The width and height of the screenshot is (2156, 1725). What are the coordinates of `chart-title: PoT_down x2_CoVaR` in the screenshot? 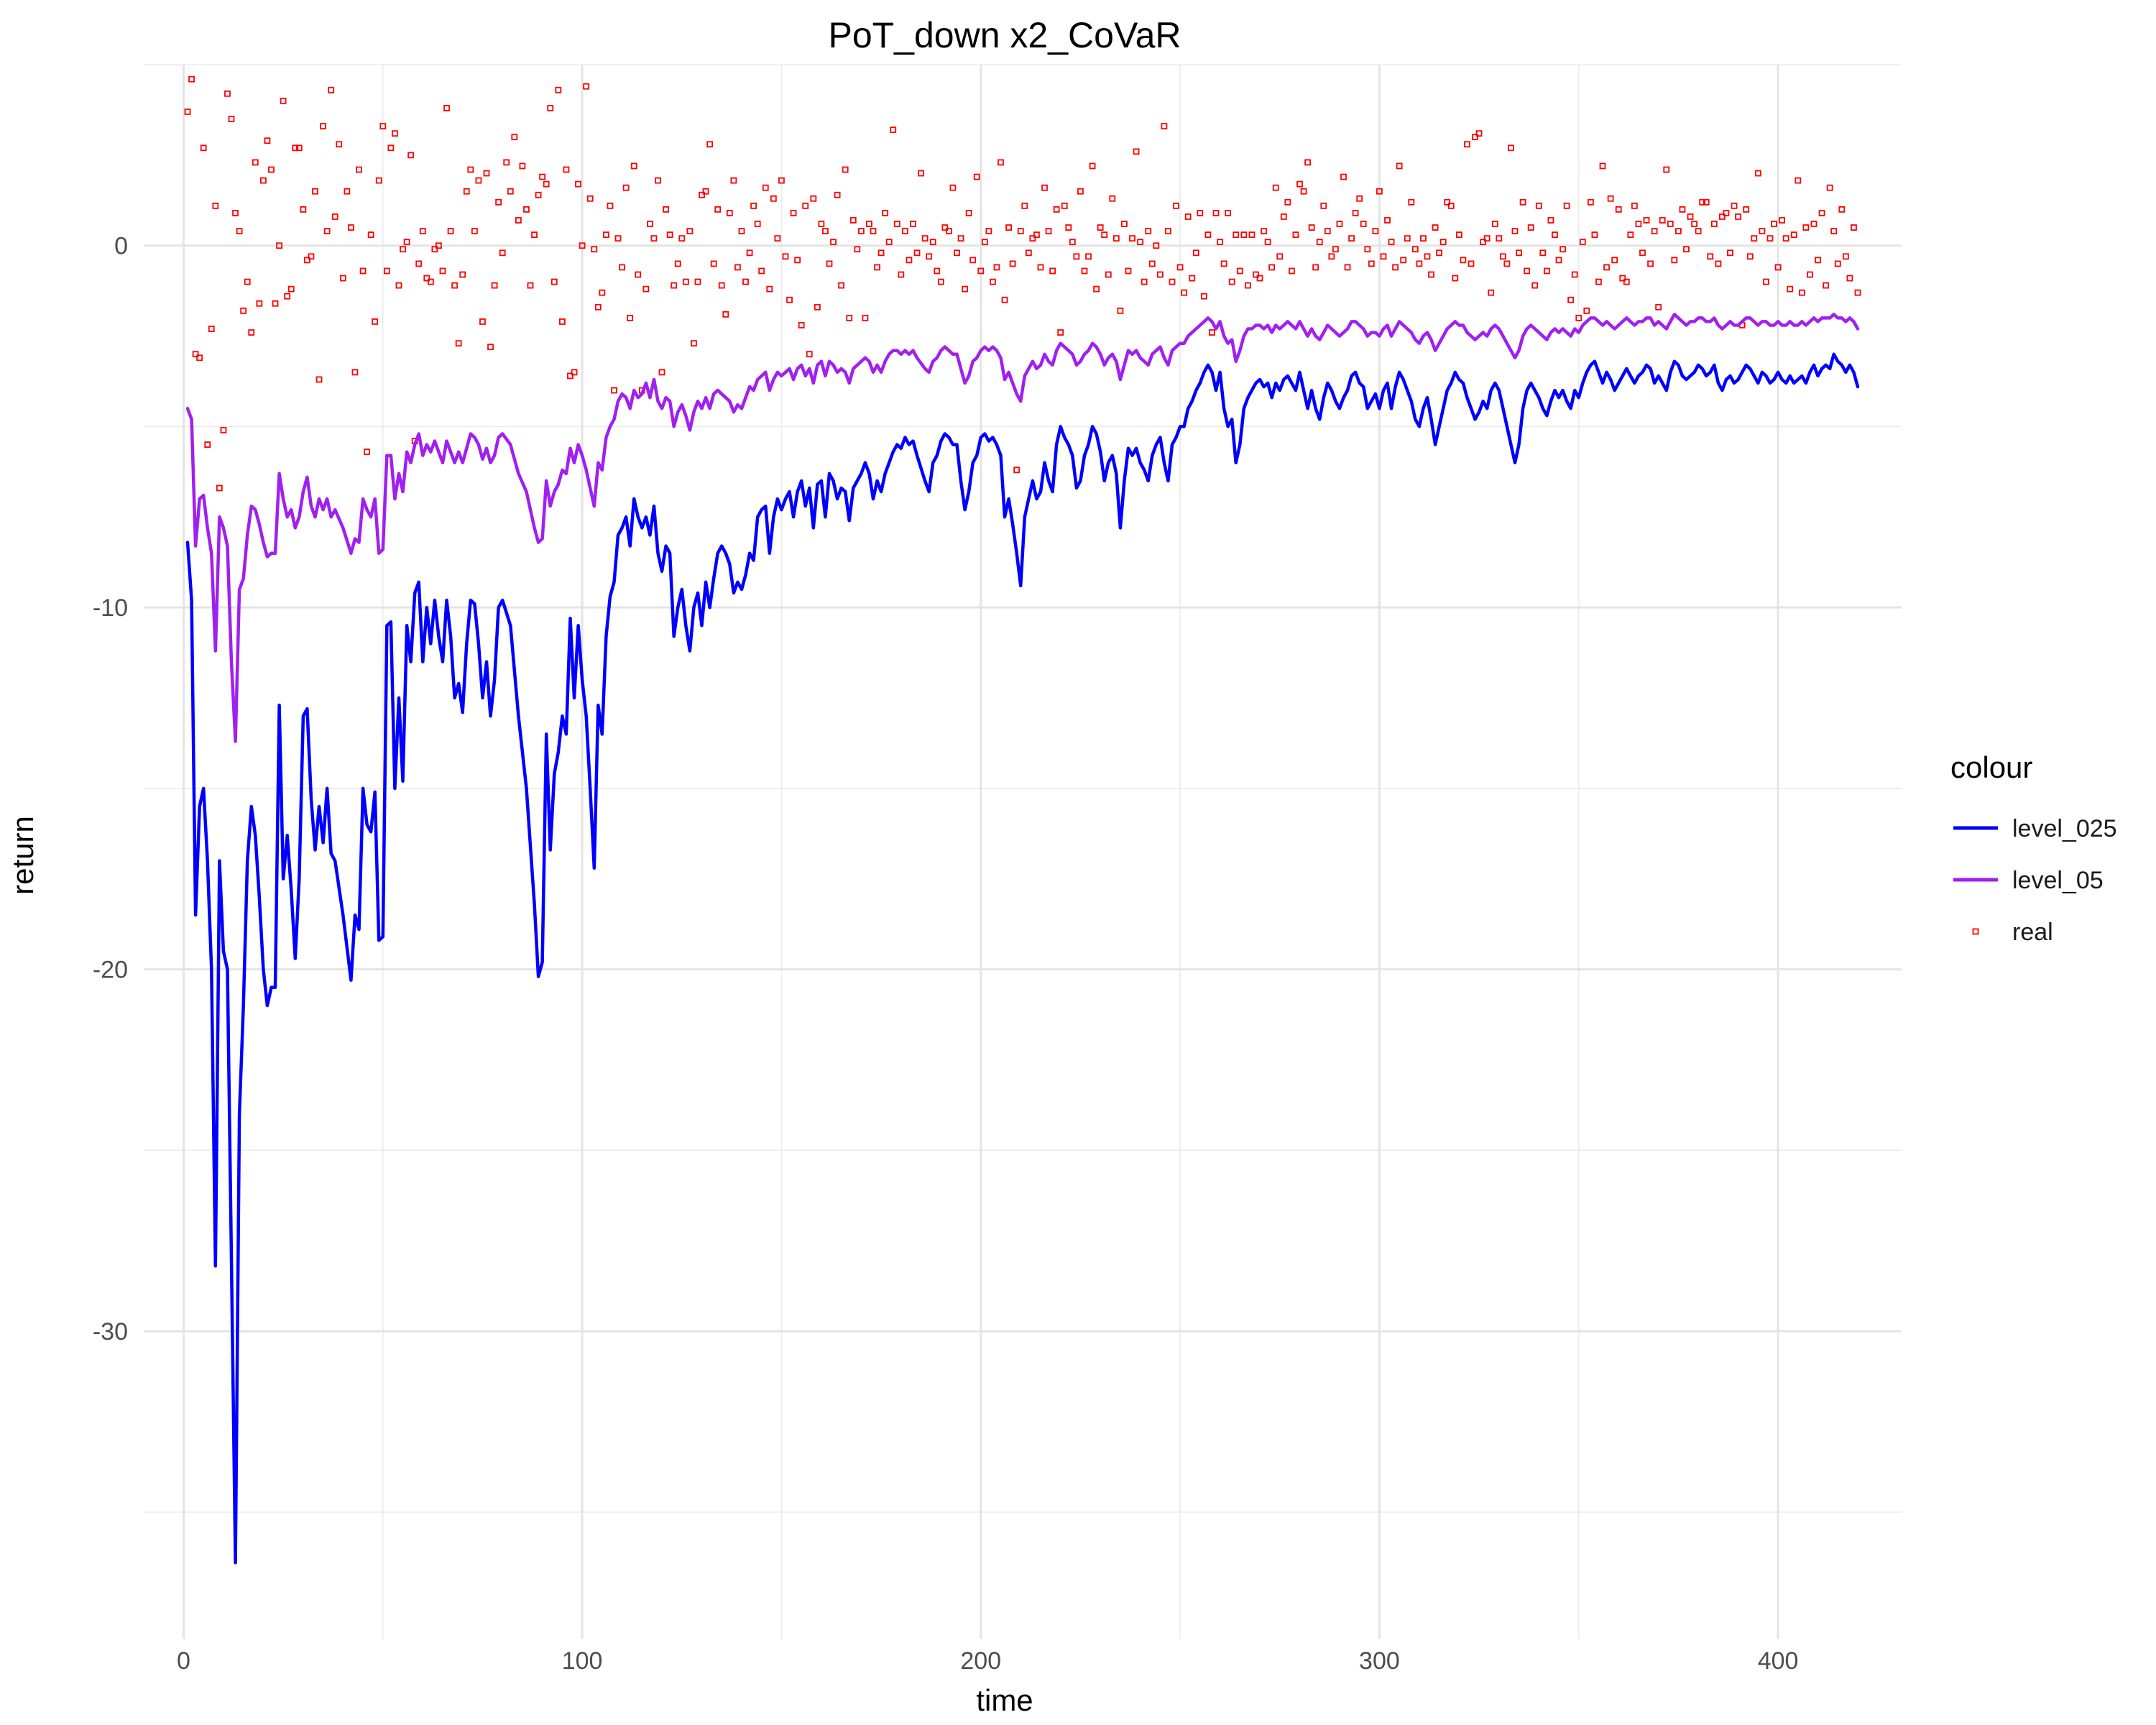 It's located at (1004, 35).